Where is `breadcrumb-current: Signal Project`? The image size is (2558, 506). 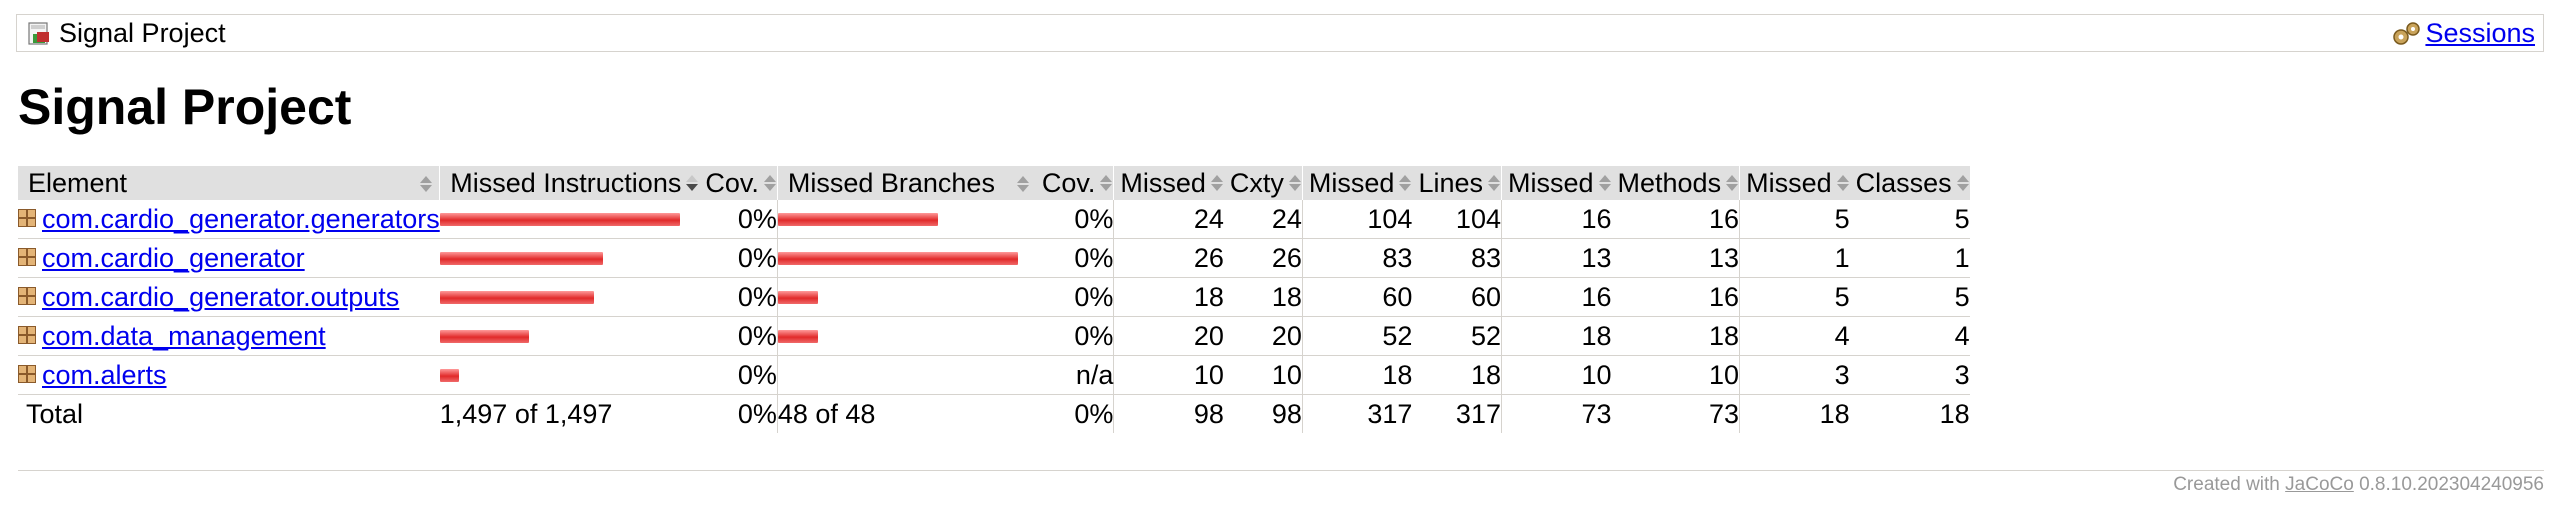
breadcrumb-current: Signal Project is located at coordinates (126, 33).